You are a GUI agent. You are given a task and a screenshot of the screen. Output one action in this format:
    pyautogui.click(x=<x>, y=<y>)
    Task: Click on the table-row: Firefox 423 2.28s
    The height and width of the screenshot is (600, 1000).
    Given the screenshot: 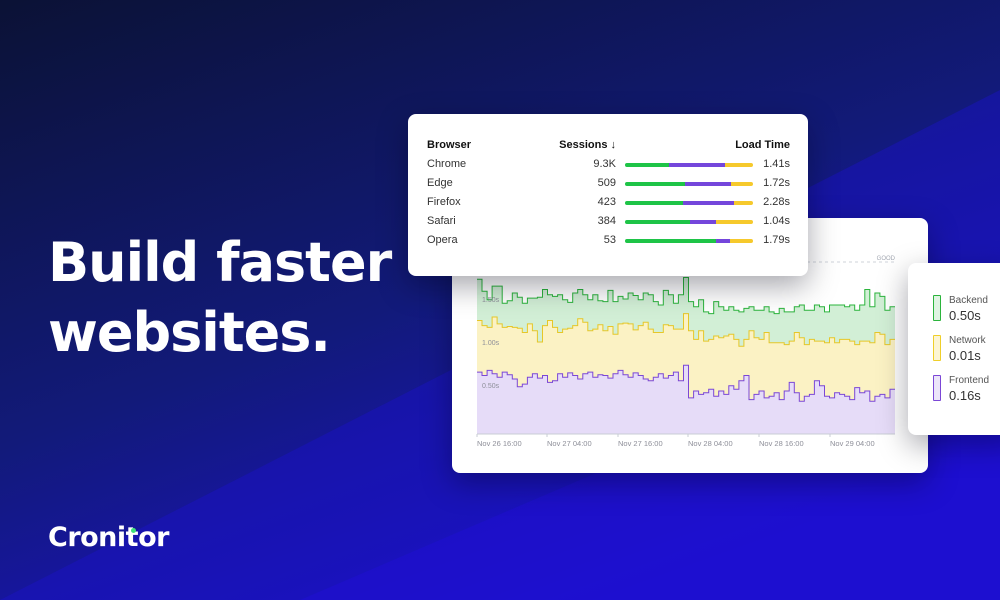 What is the action you would take?
    pyautogui.click(x=608, y=205)
    